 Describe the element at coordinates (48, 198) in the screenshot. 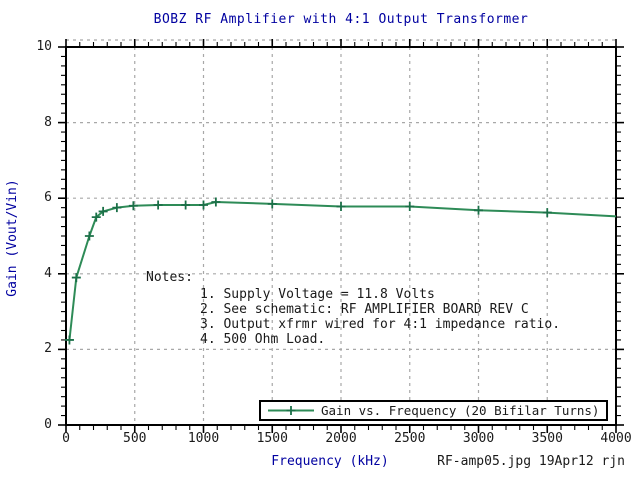

I see `y-tick-label: 6` at that location.